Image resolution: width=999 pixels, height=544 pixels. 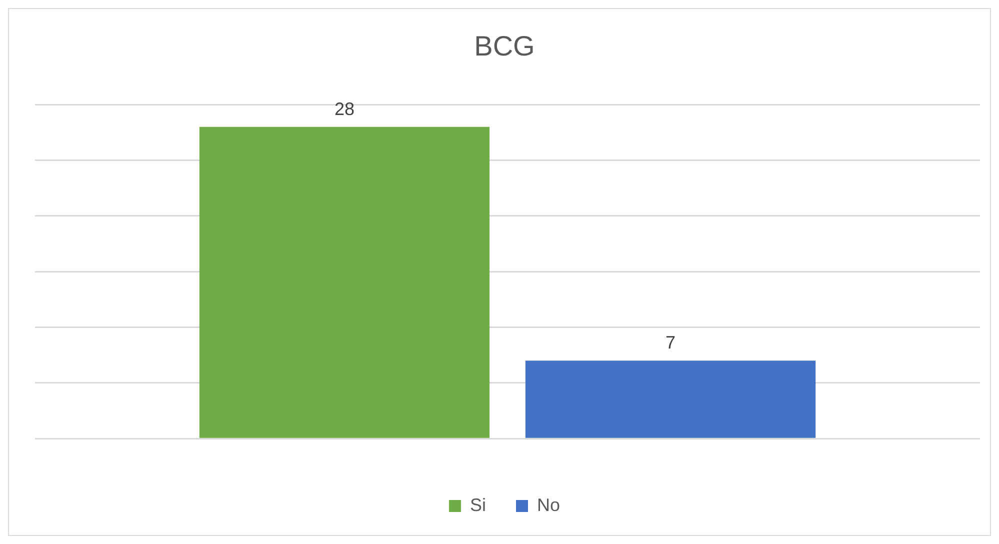 What do you see at coordinates (504, 46) in the screenshot?
I see `chart-title: BCG` at bounding box center [504, 46].